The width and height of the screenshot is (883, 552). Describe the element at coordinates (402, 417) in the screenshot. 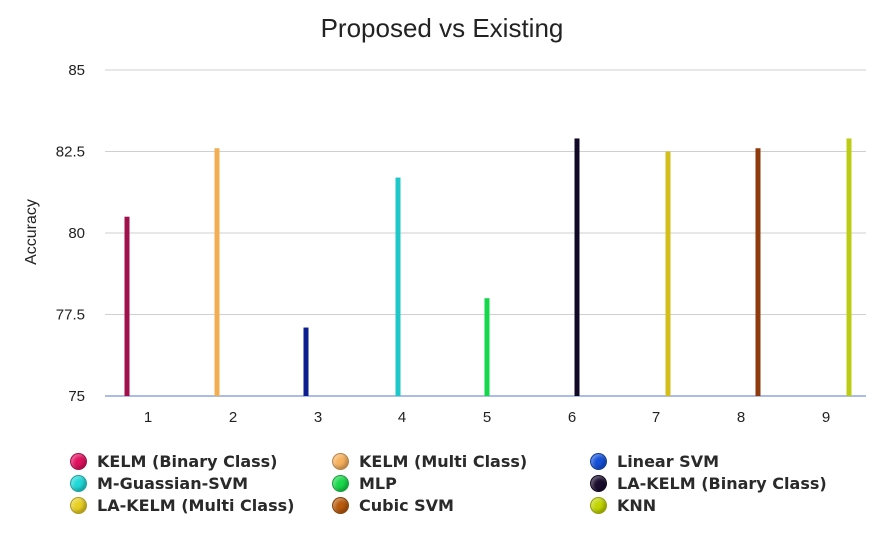

I see `x-tick-label: 4` at that location.